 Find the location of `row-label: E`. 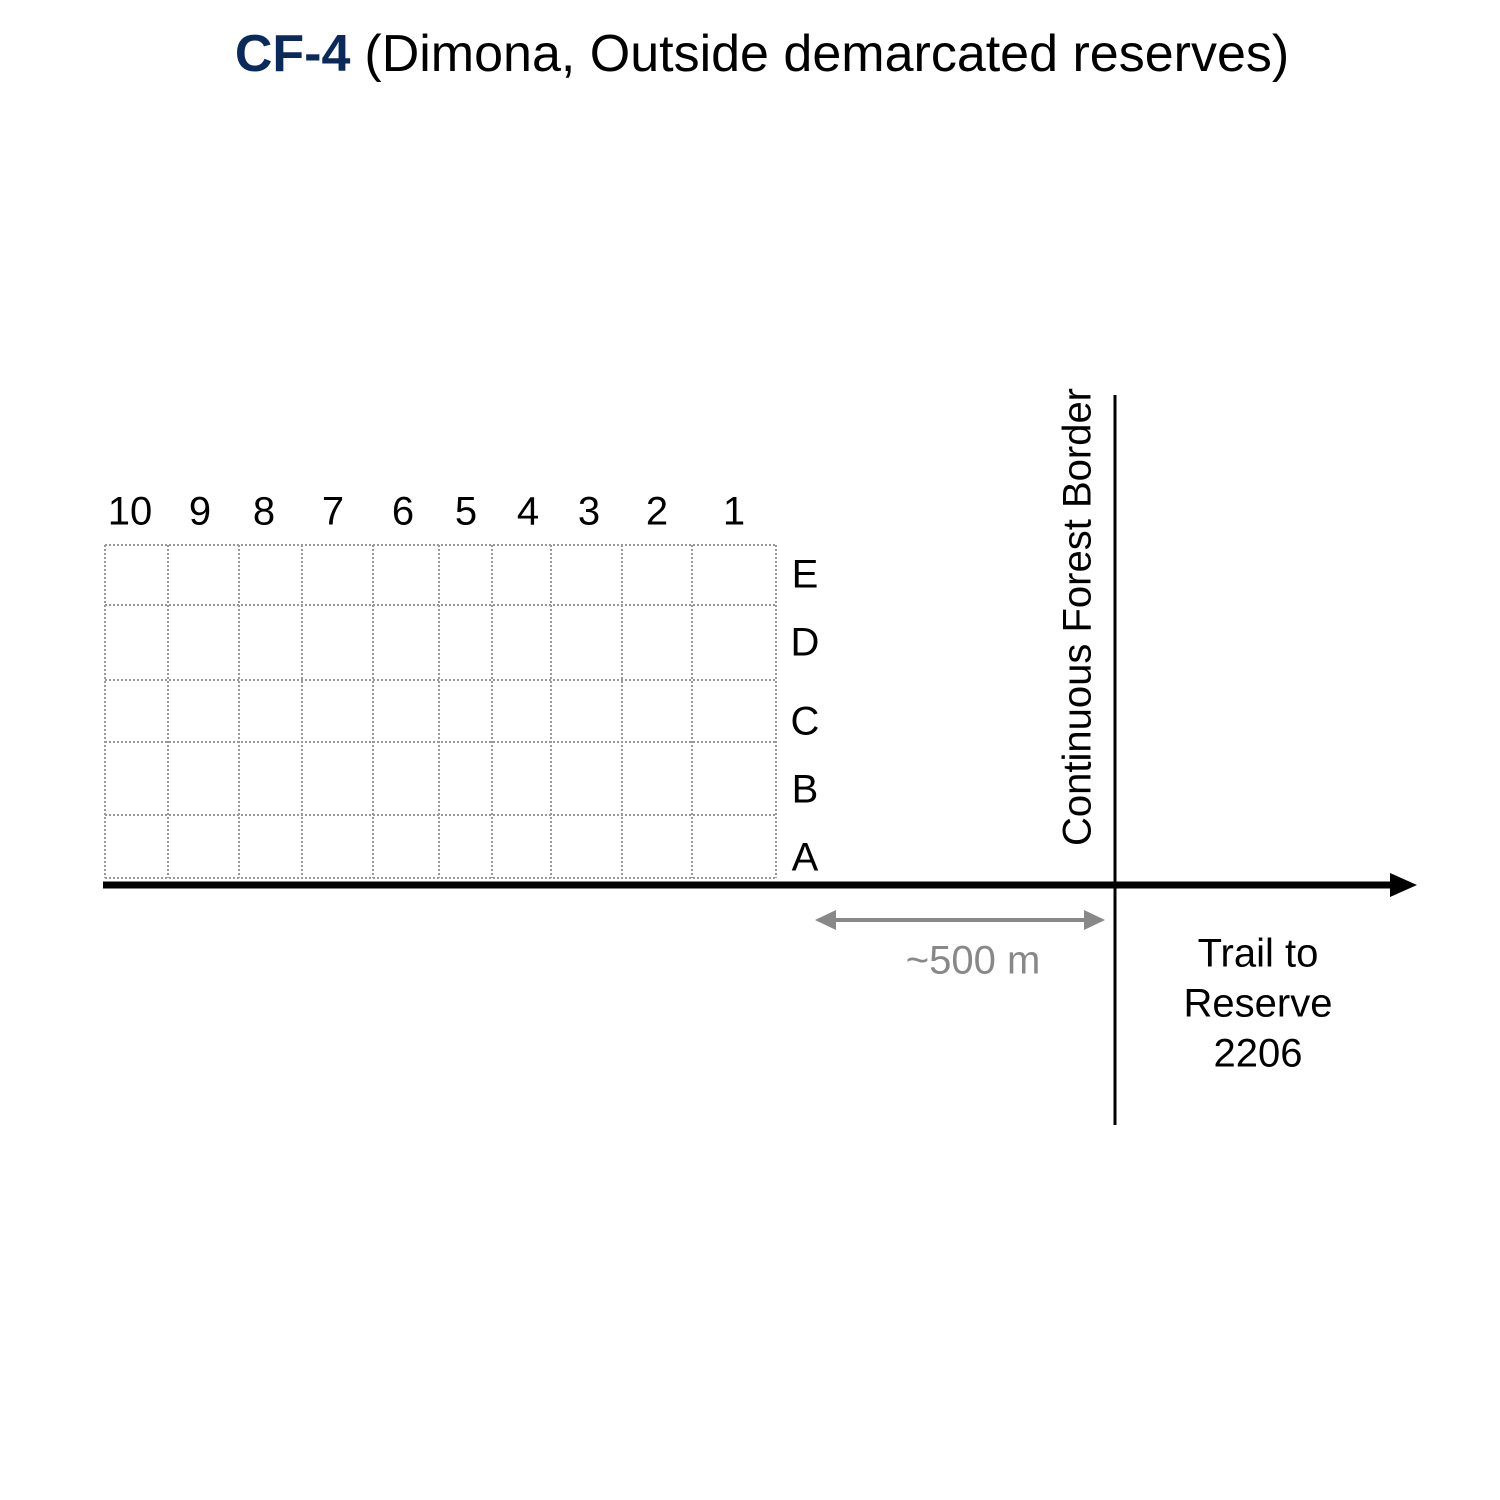

row-label: E is located at coordinates (805, 575).